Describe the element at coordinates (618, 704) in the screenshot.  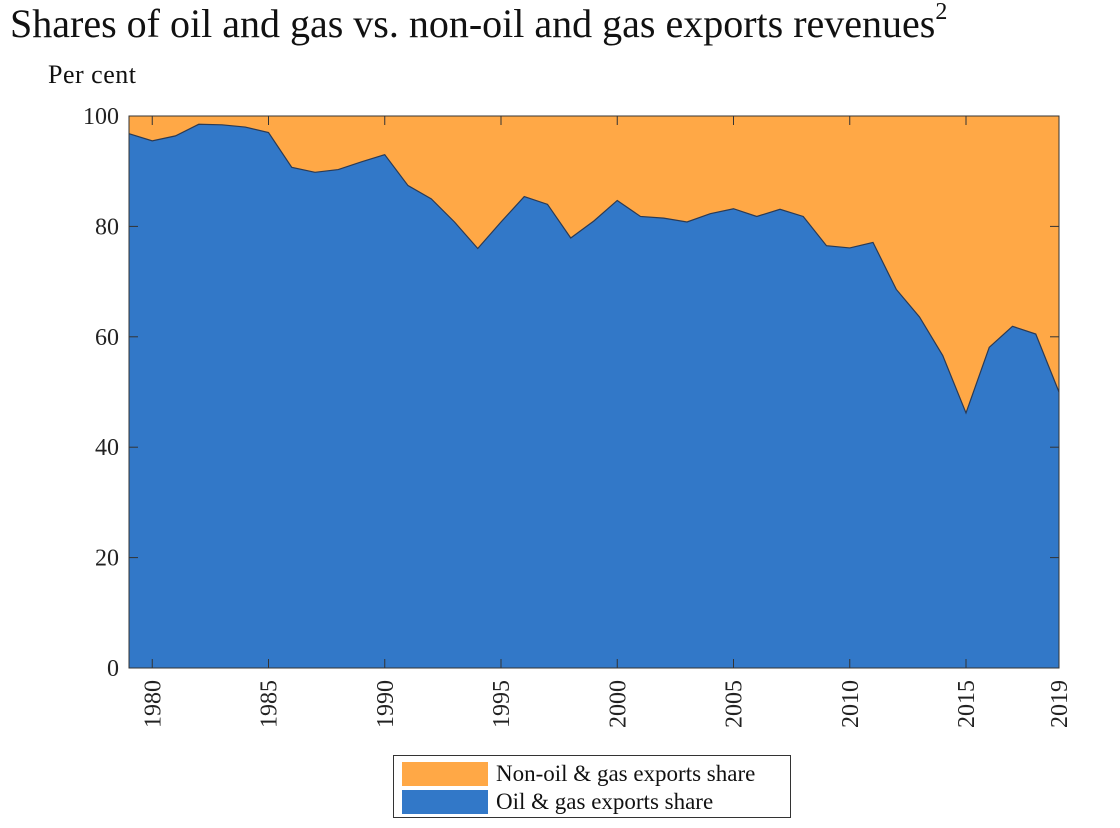
I see `x-tick-label-2000: 2000` at that location.